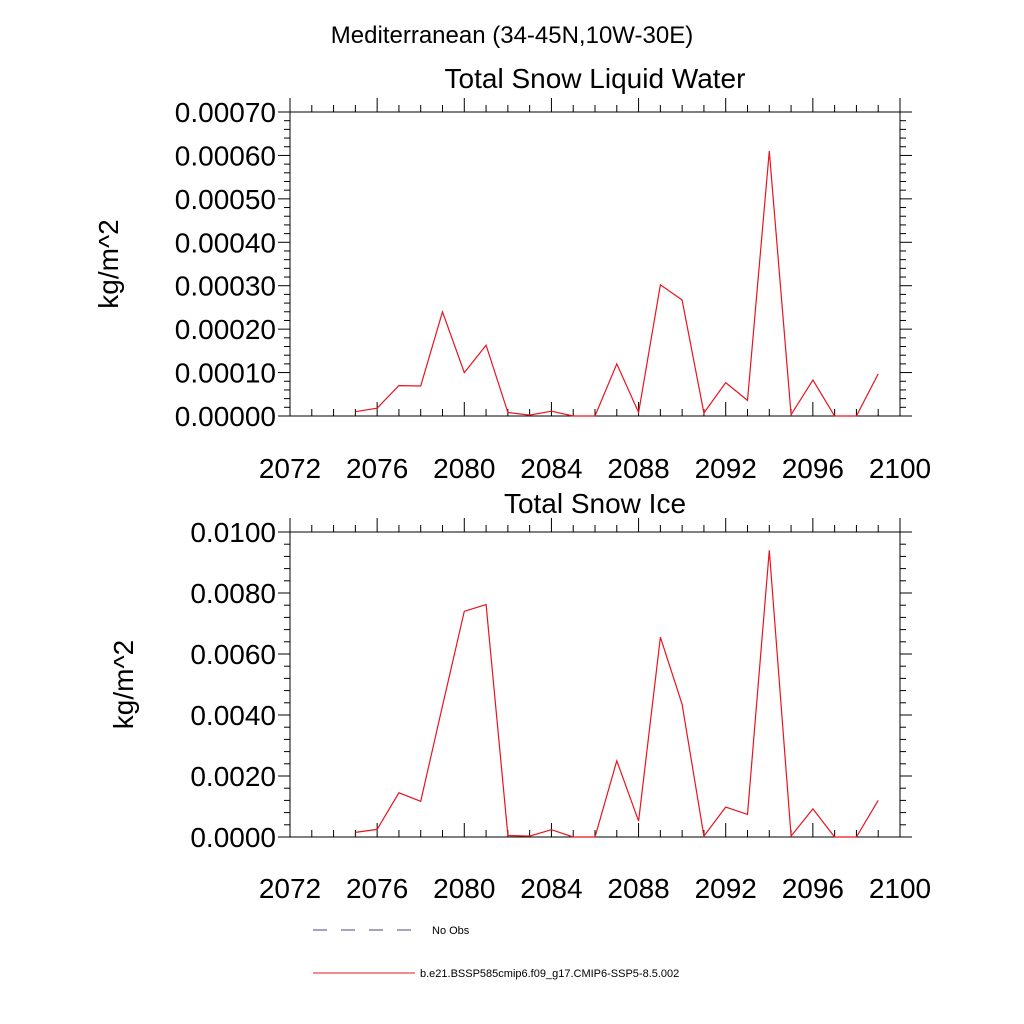 The image size is (1024, 1024). What do you see at coordinates (225, 329) in the screenshot?
I see `y-tick-label: 0.00020` at bounding box center [225, 329].